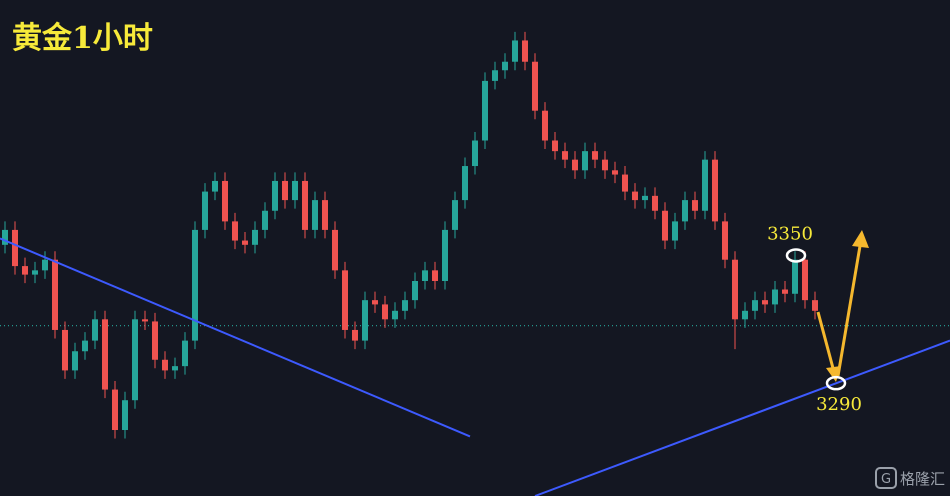  I want to click on watermark-logo, so click(886, 478).